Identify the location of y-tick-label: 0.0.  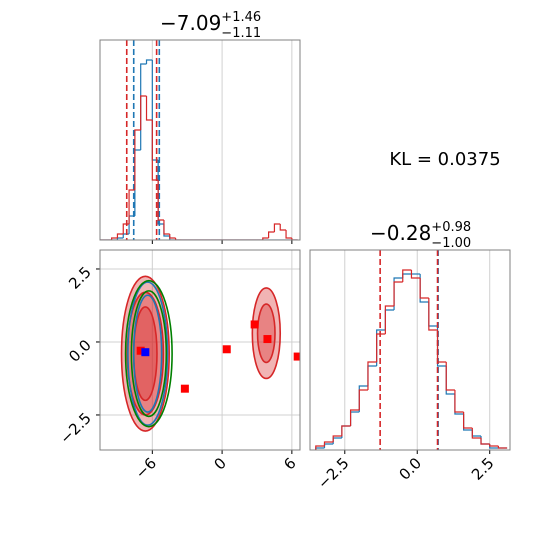
(80, 351).